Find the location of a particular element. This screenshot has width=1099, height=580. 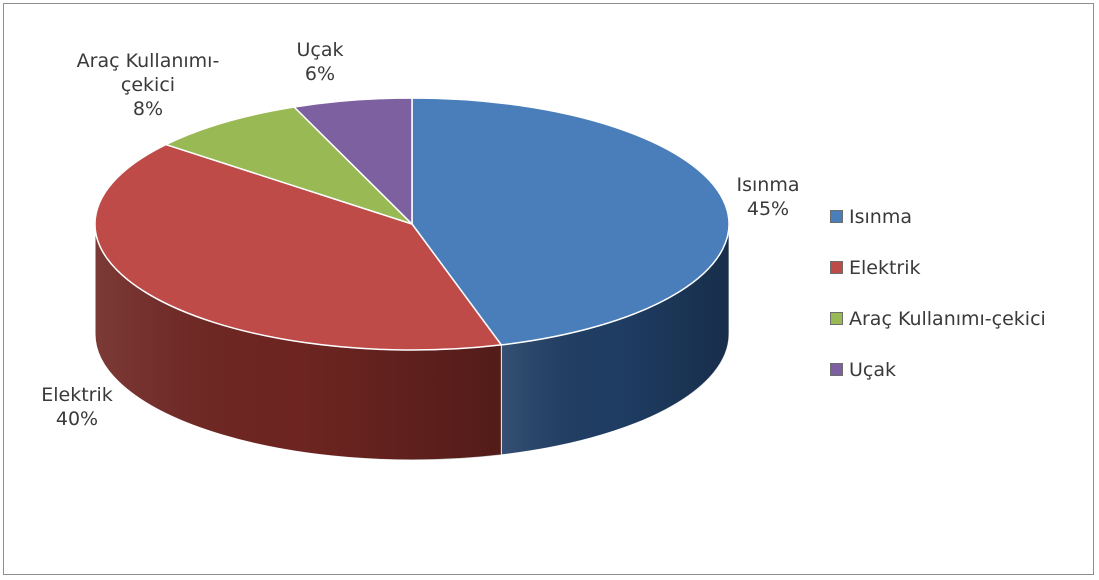

legend-swatch-isinma is located at coordinates (836, 216).